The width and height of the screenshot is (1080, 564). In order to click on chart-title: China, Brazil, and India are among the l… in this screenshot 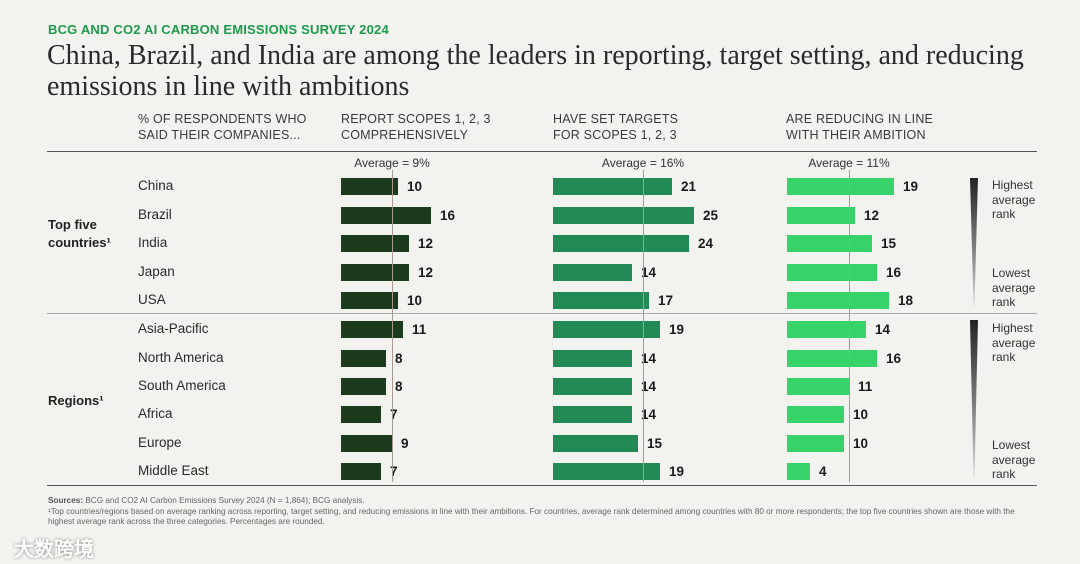, I will do `click(535, 71)`.